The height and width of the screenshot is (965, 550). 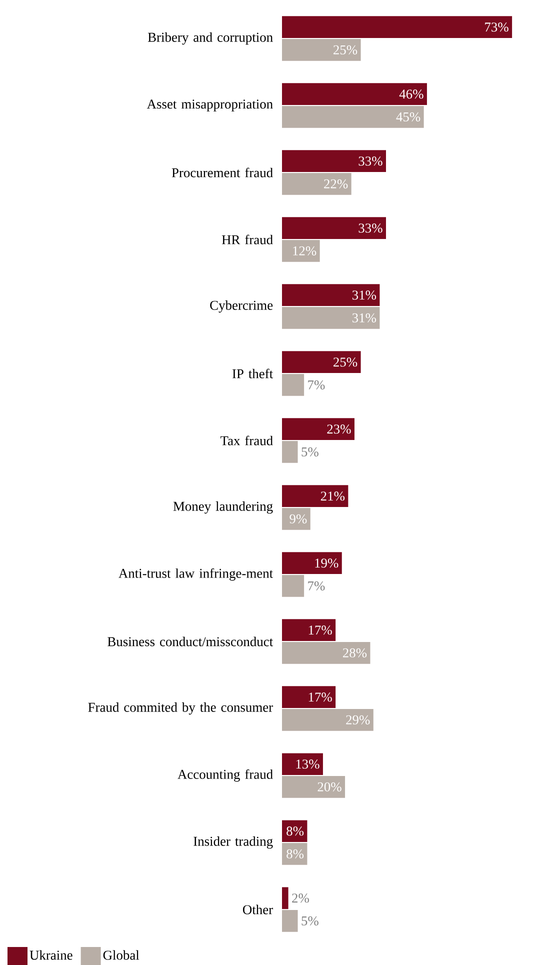 What do you see at coordinates (339, 429) in the screenshot?
I see `data-label: 23%` at bounding box center [339, 429].